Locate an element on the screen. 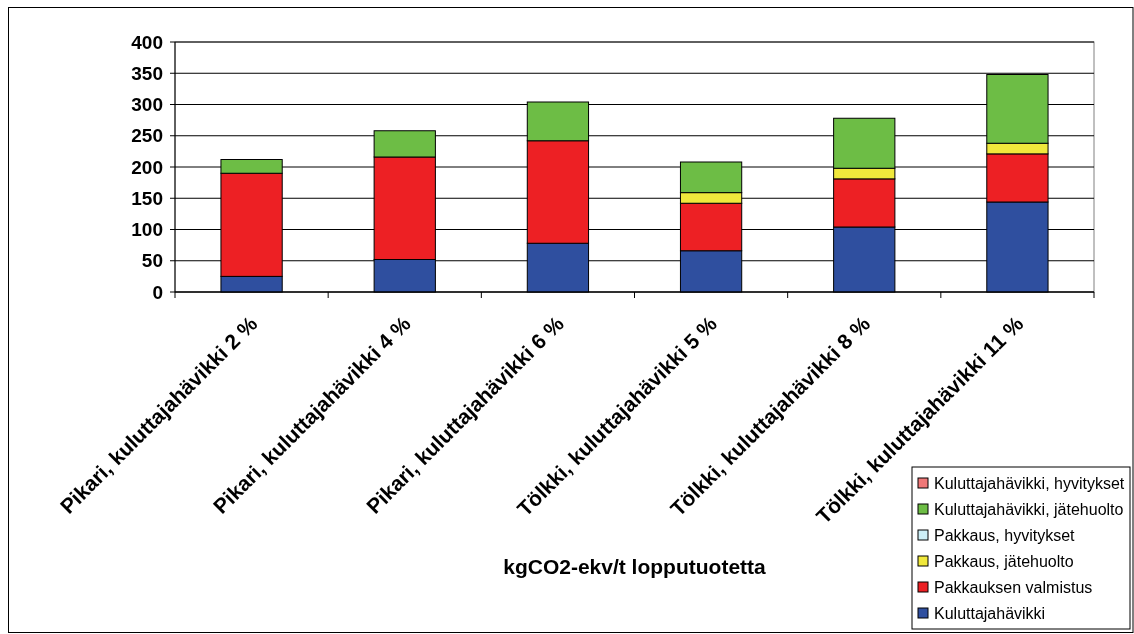 This screenshot has height=634, width=1134. legend-label: Kuluttajahävikki, hyvitykset is located at coordinates (1029, 483).